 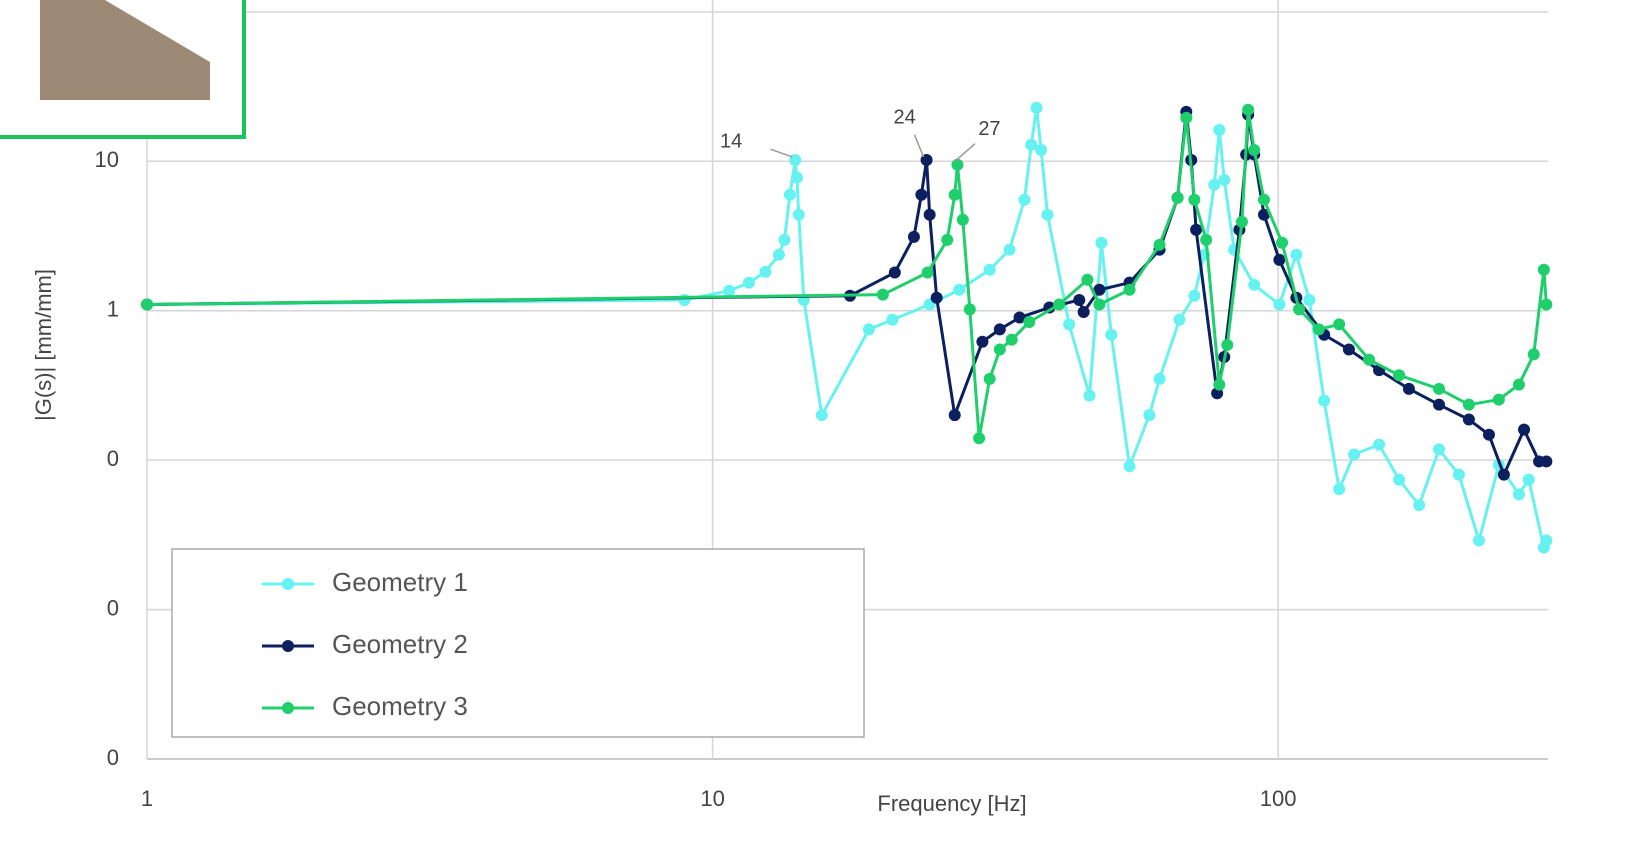 I want to click on x-tick-label: 1, so click(x=147, y=798).